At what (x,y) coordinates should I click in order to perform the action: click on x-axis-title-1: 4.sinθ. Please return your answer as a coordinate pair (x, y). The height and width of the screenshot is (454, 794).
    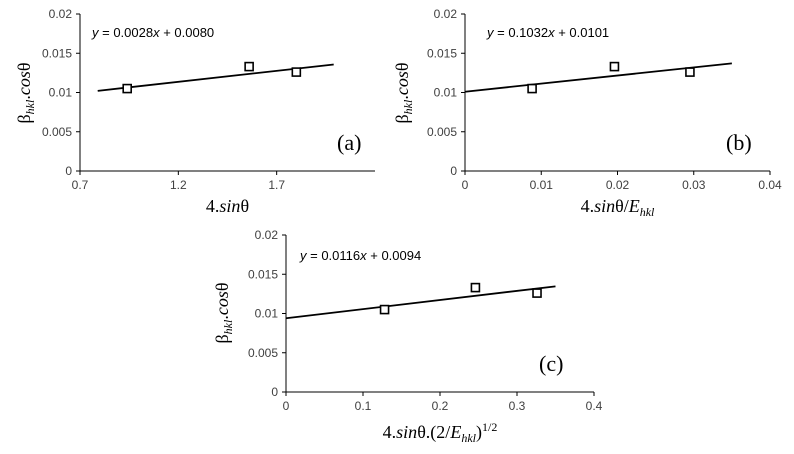
    Looking at the image, I should click on (227, 206).